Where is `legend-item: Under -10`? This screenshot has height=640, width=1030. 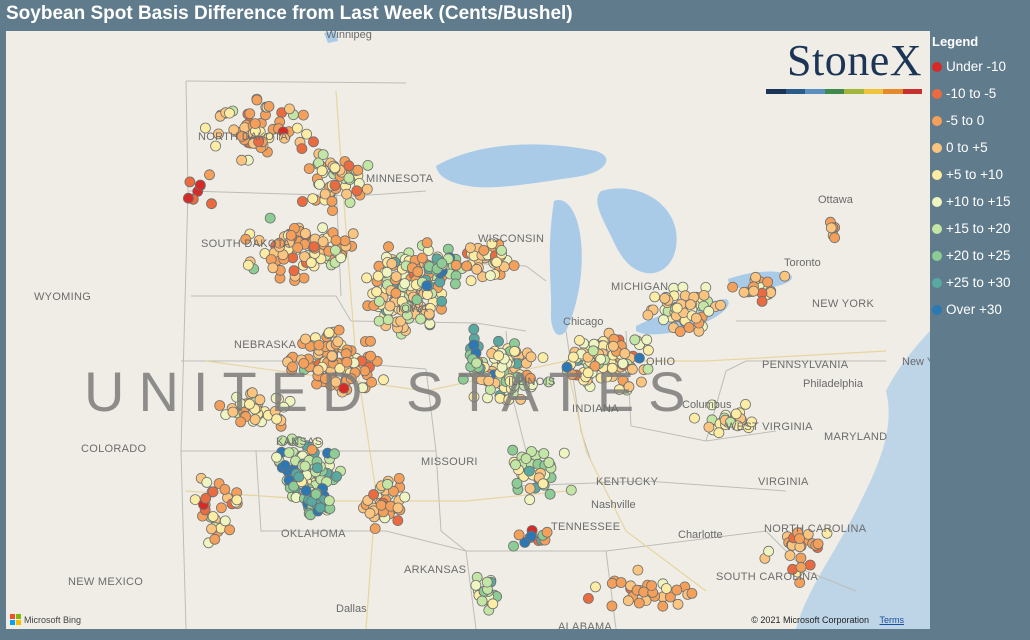 legend-item: Under -10 is located at coordinates (980, 66).